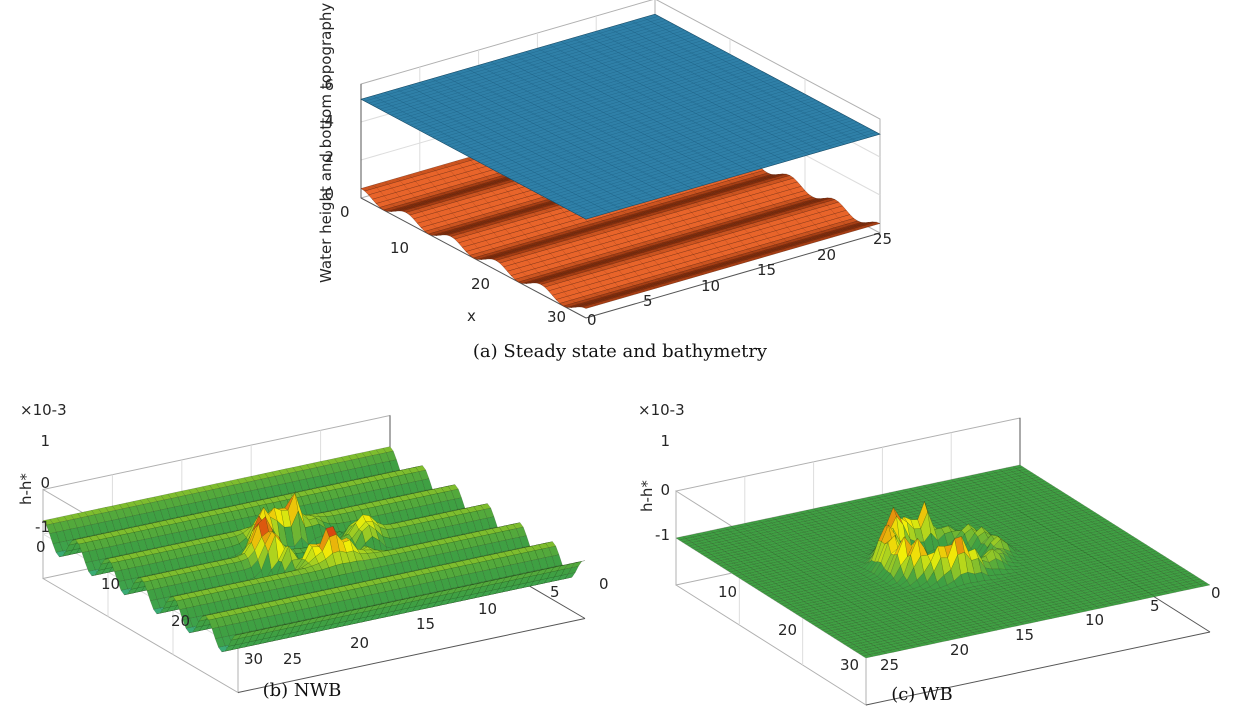  Describe the element at coordinates (555, 592) in the screenshot. I see `panel-b-y-tick: 5` at that location.